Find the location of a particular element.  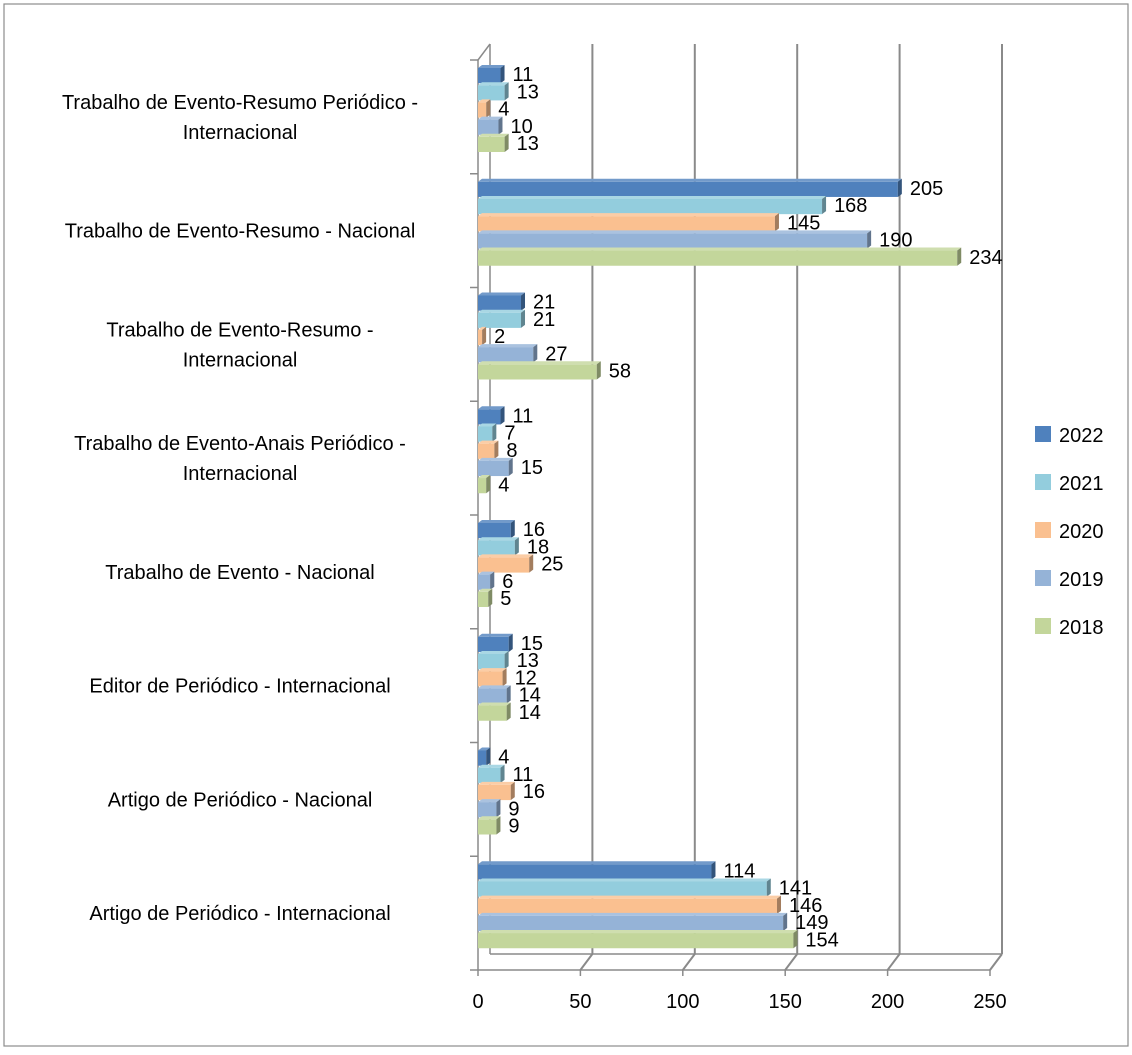

category-label: Editor de Periódico - Internacional is located at coordinates (239, 687).